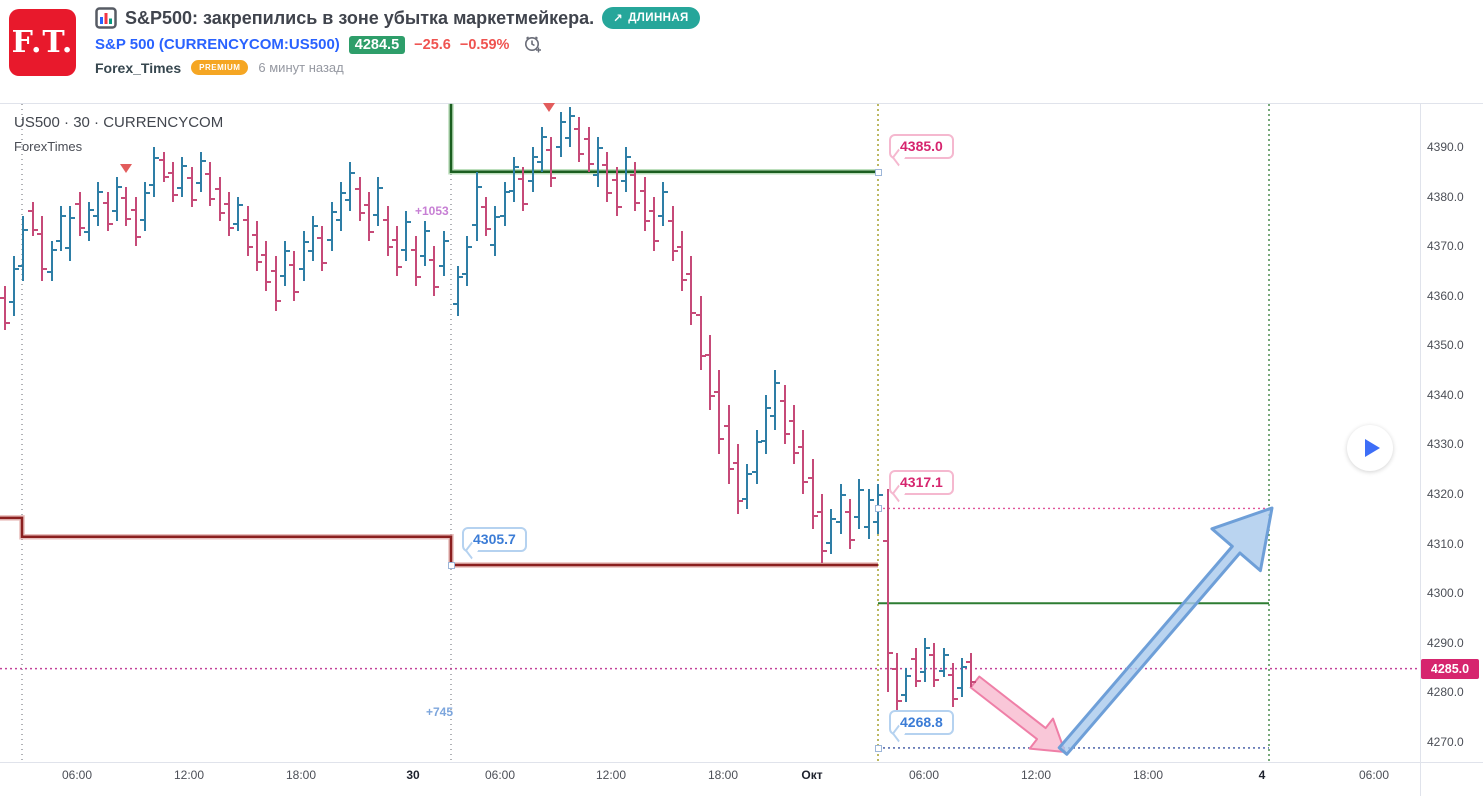  What do you see at coordinates (532, 44) in the screenshot?
I see `add-alert-icon` at bounding box center [532, 44].